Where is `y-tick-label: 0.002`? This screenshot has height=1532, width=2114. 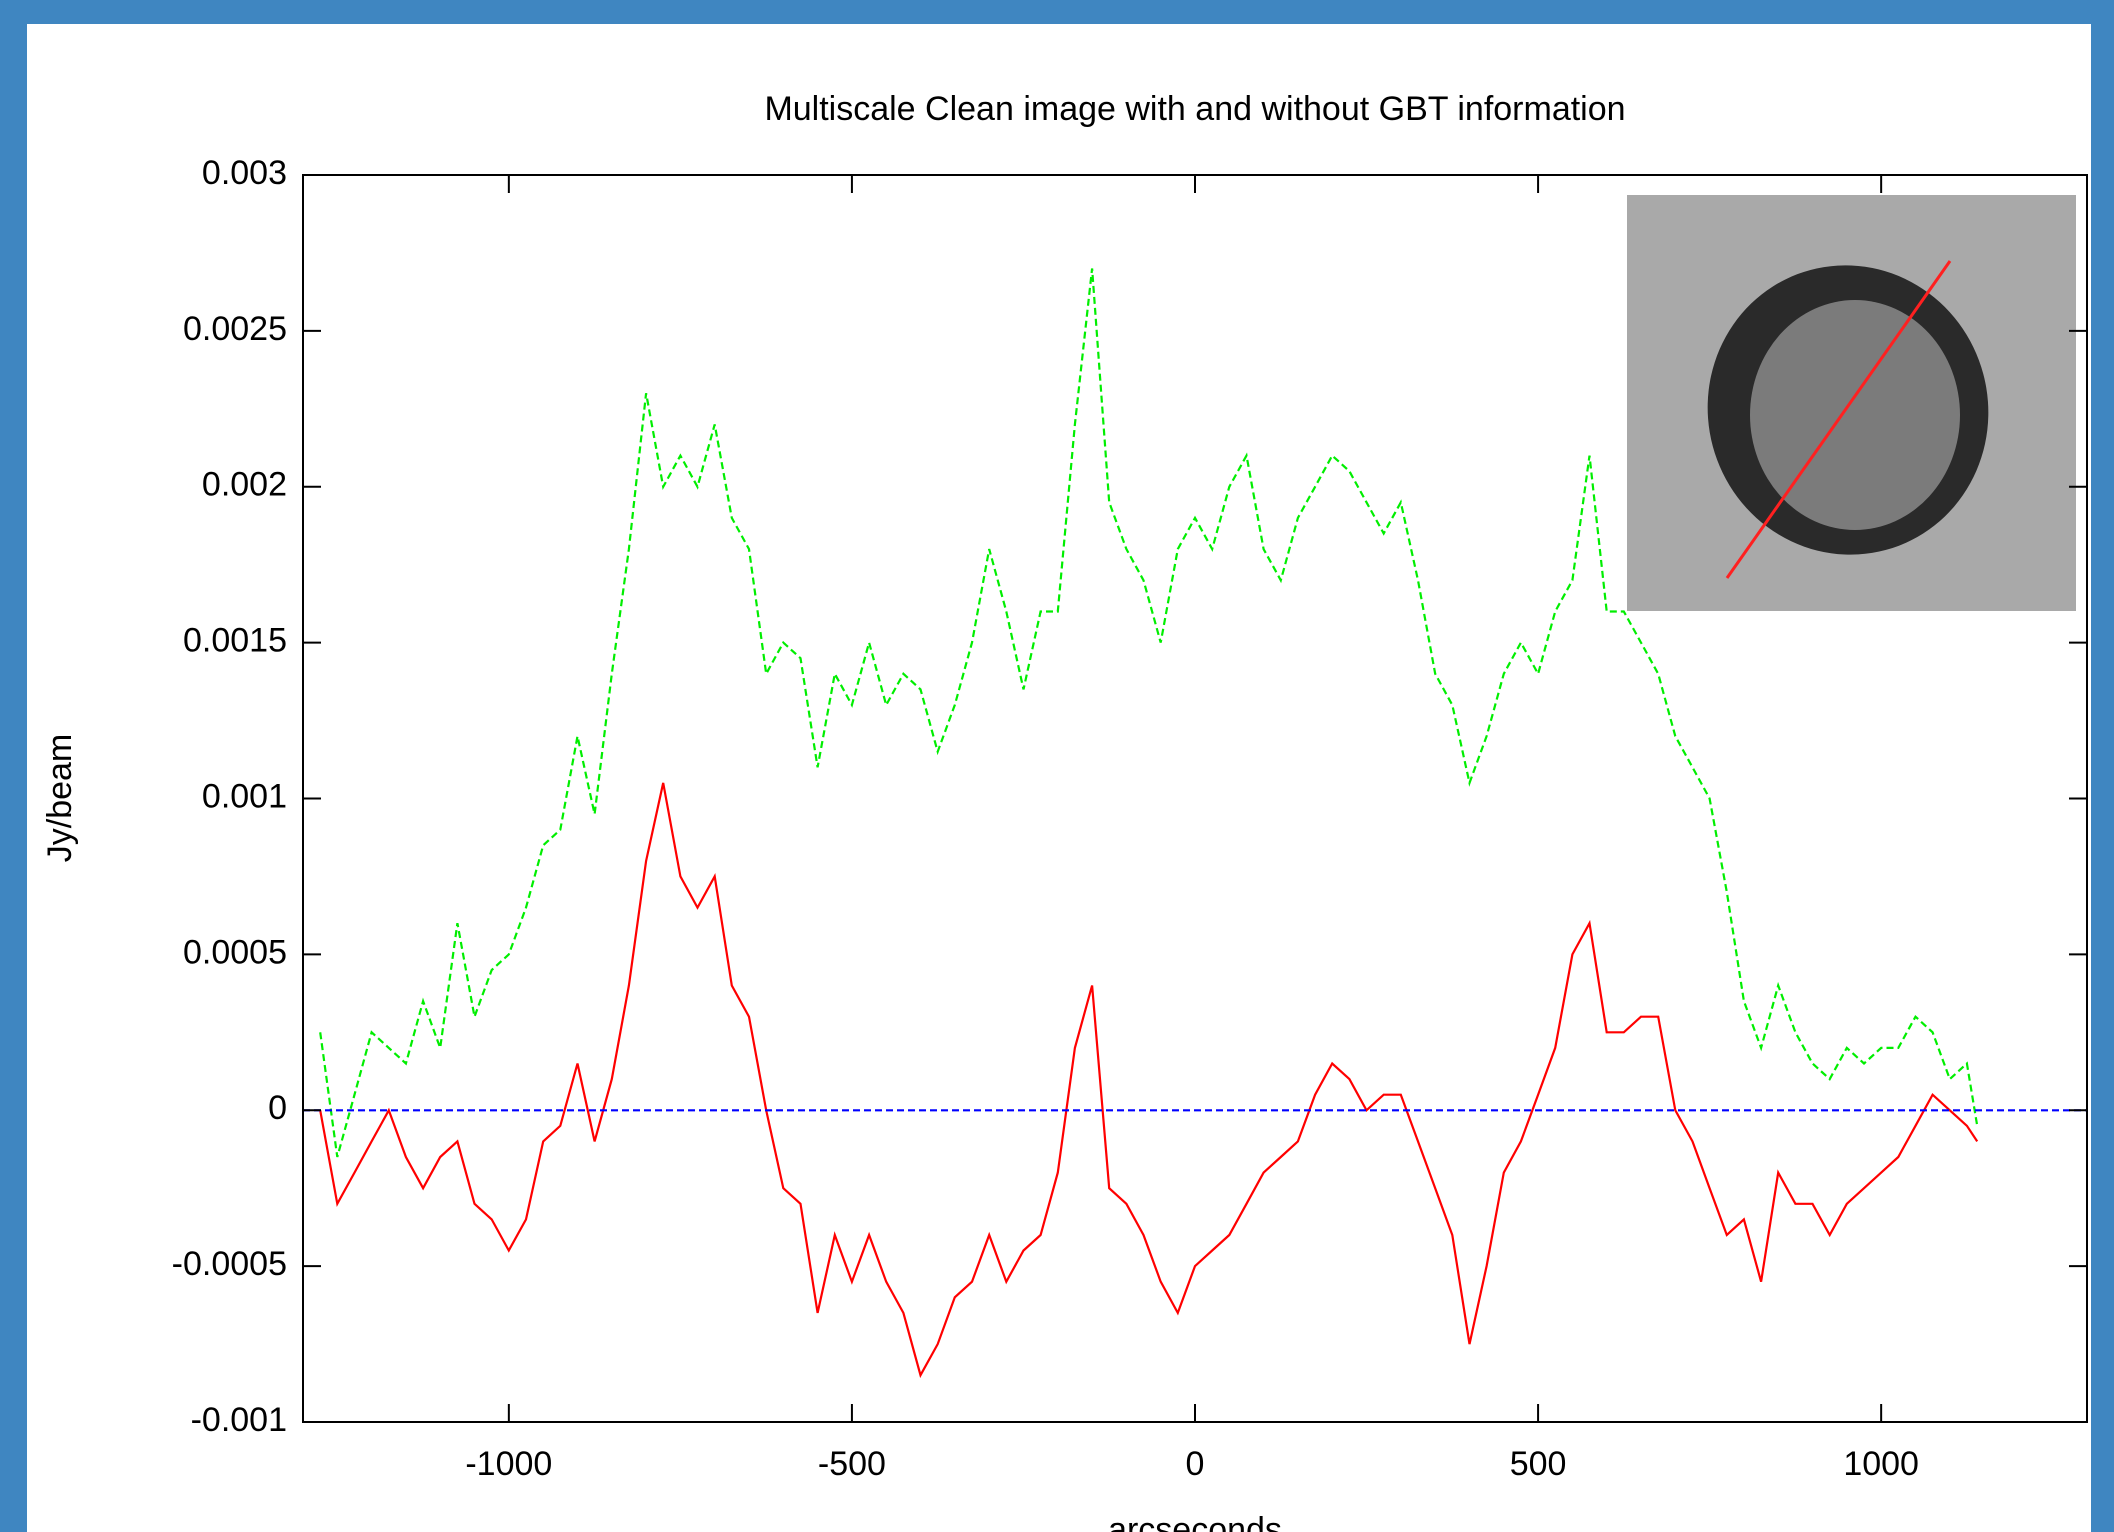
y-tick-label: 0.002 is located at coordinates (244, 485).